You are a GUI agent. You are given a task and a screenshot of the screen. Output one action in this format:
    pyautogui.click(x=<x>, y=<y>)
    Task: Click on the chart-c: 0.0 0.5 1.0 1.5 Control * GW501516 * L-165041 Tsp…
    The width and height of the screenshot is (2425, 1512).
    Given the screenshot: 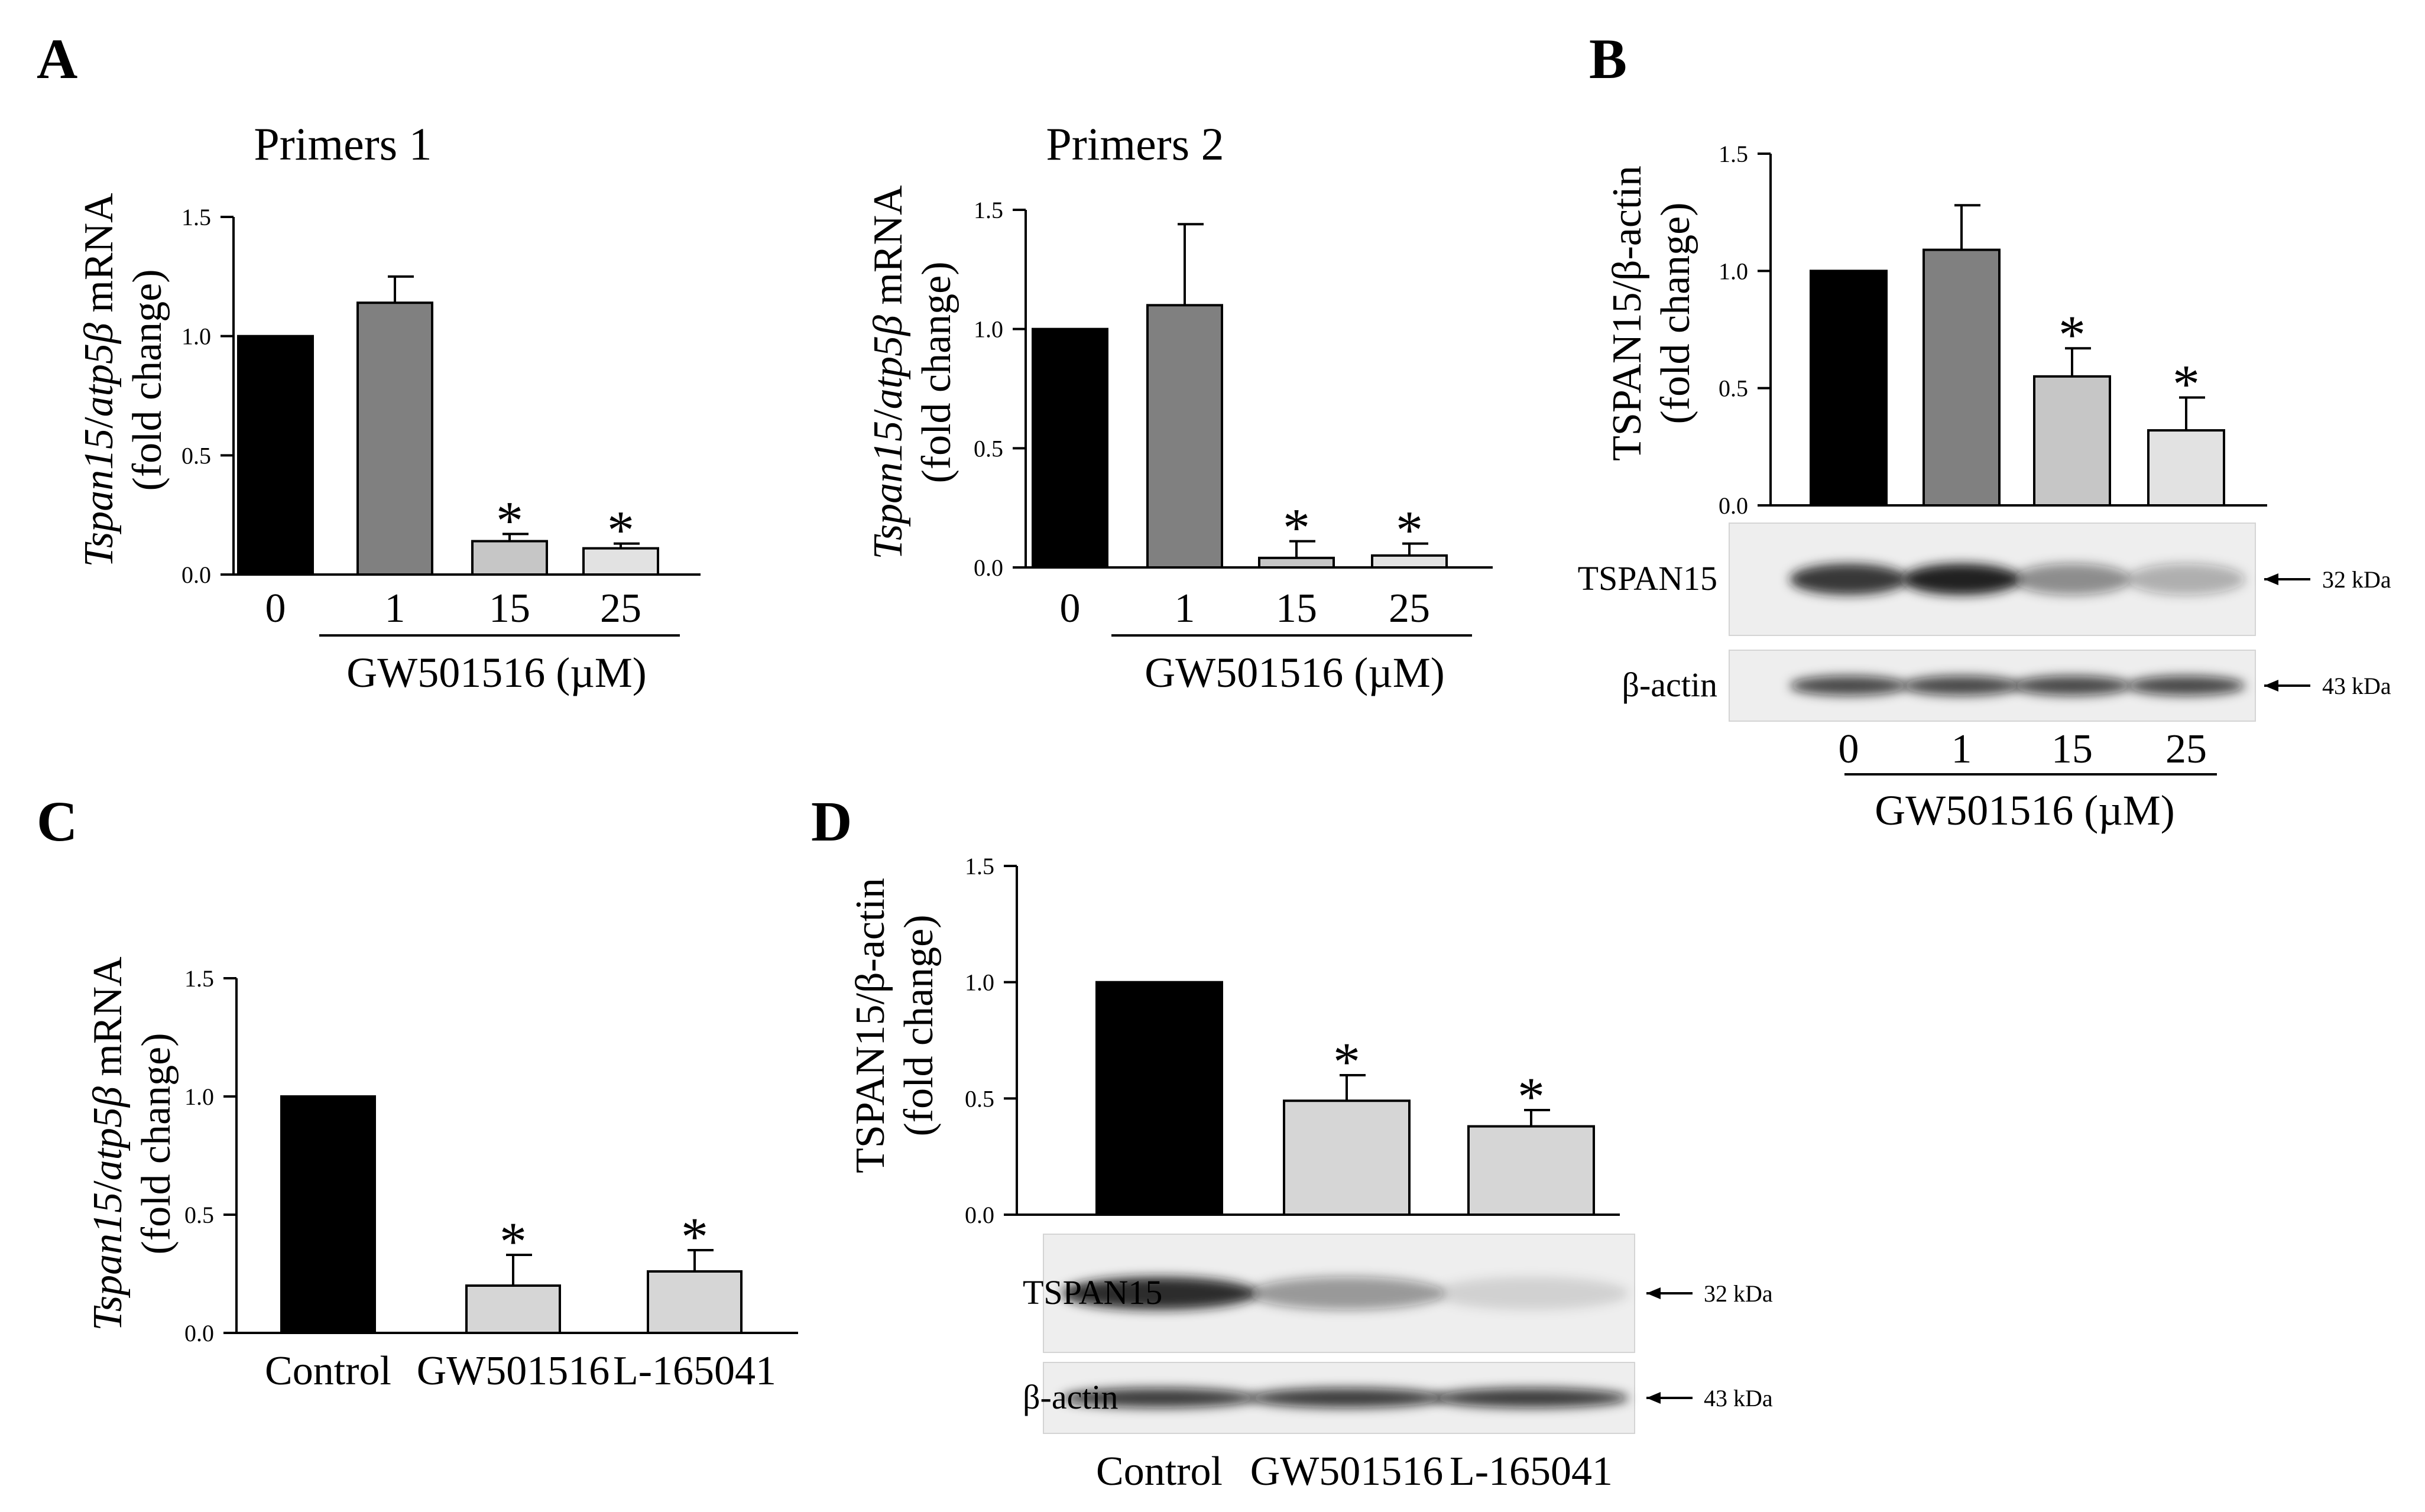 What is the action you would take?
    pyautogui.click(x=441, y=1175)
    